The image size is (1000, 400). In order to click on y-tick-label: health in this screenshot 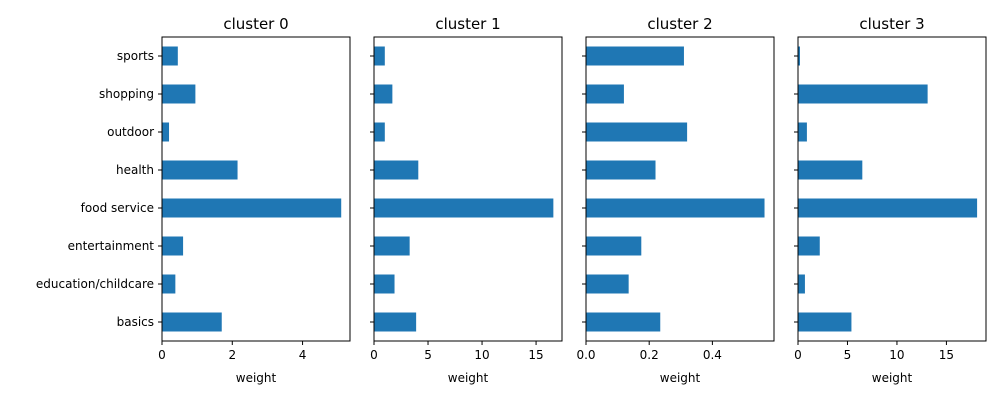, I will do `click(135, 170)`.